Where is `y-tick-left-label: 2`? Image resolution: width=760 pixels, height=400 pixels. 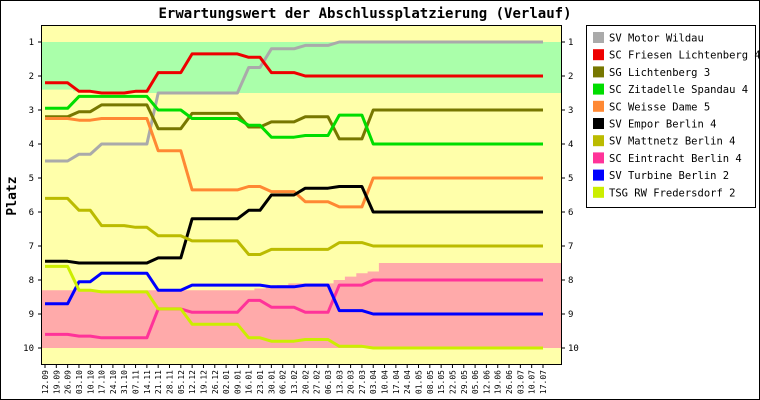 y-tick-left-label: 2 is located at coordinates (31, 77).